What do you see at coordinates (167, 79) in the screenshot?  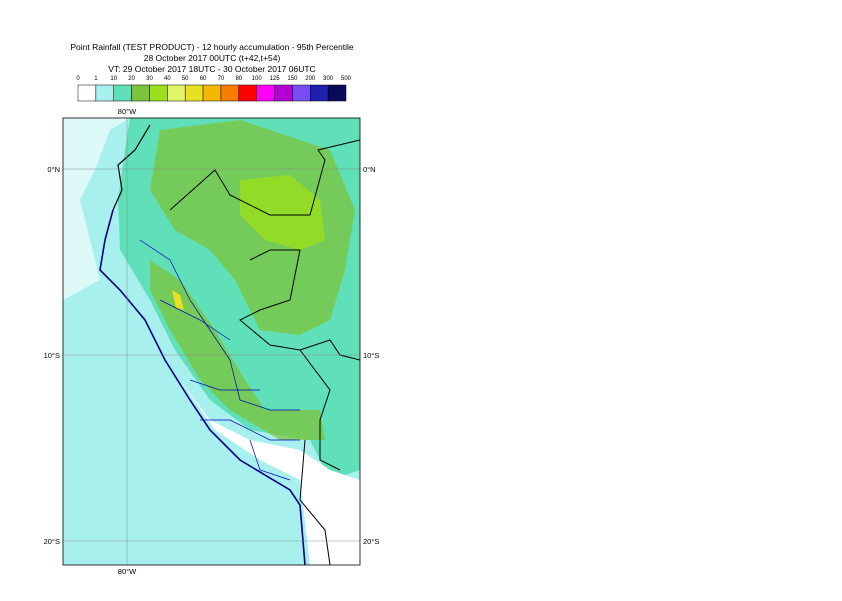 I see `legend-label: 40` at bounding box center [167, 79].